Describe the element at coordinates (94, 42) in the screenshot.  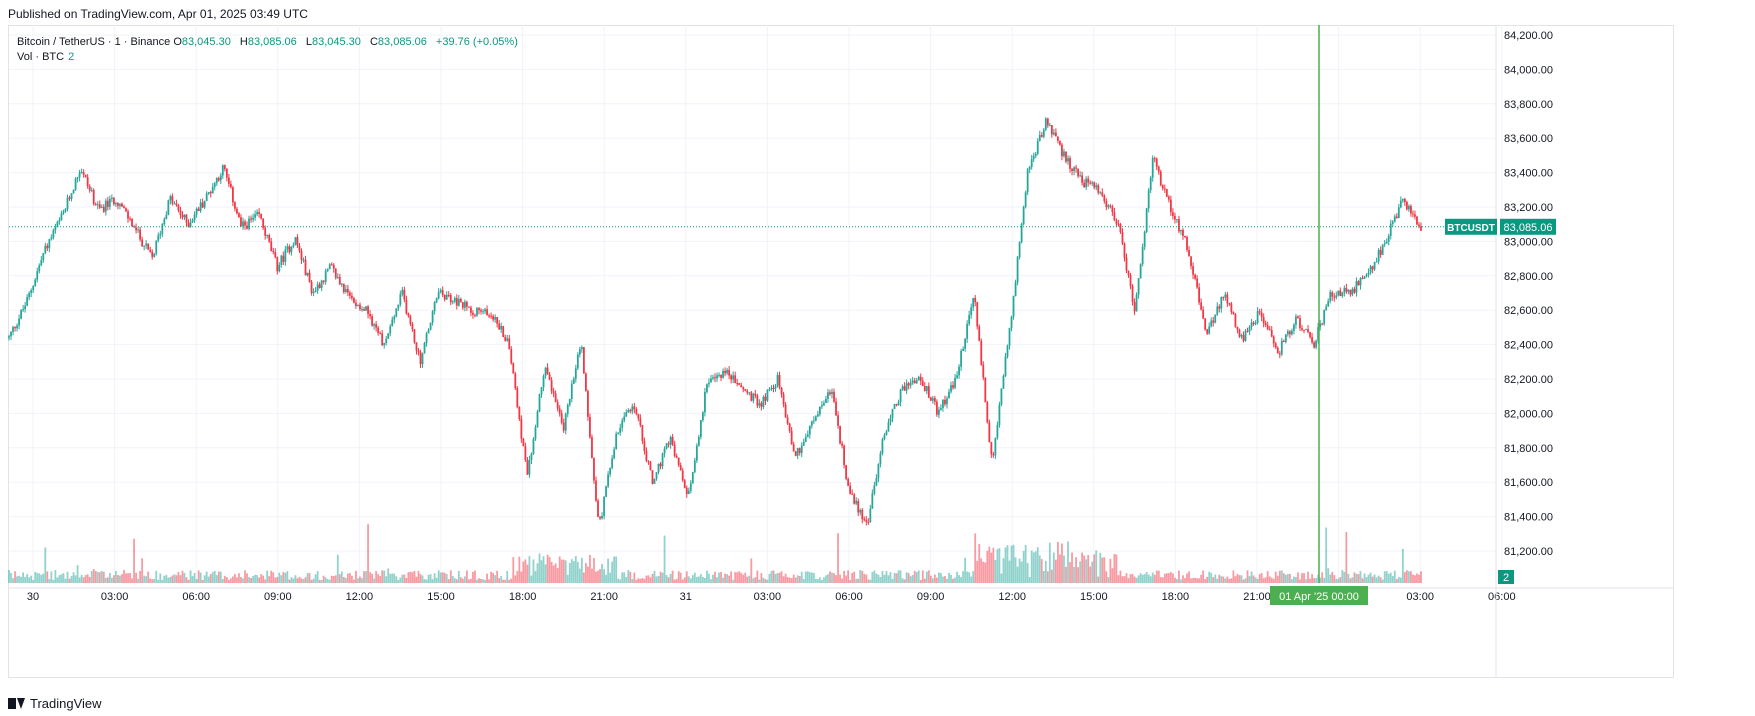
I see `symbol-label: Bitcoin / TetherUS · 1 · Binance` at that location.